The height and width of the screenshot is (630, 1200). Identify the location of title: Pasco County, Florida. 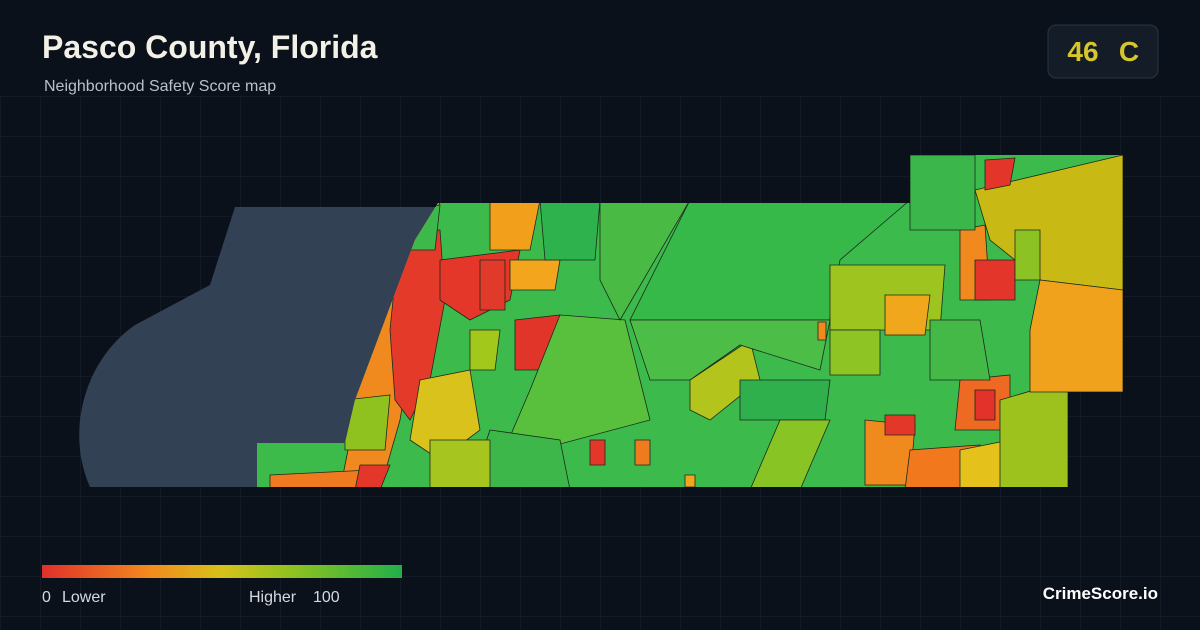
(210, 47).